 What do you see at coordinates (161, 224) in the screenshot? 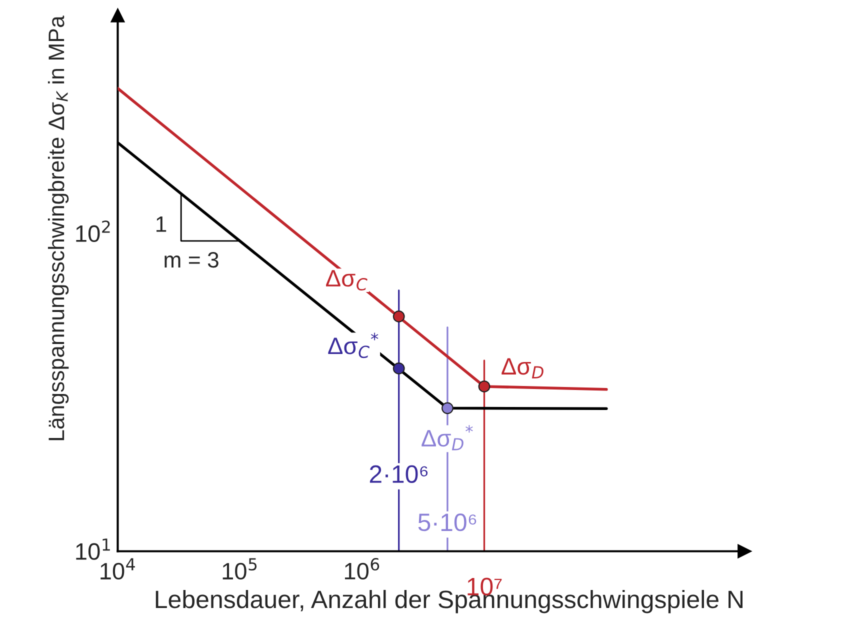
I see `annotation: 1` at bounding box center [161, 224].